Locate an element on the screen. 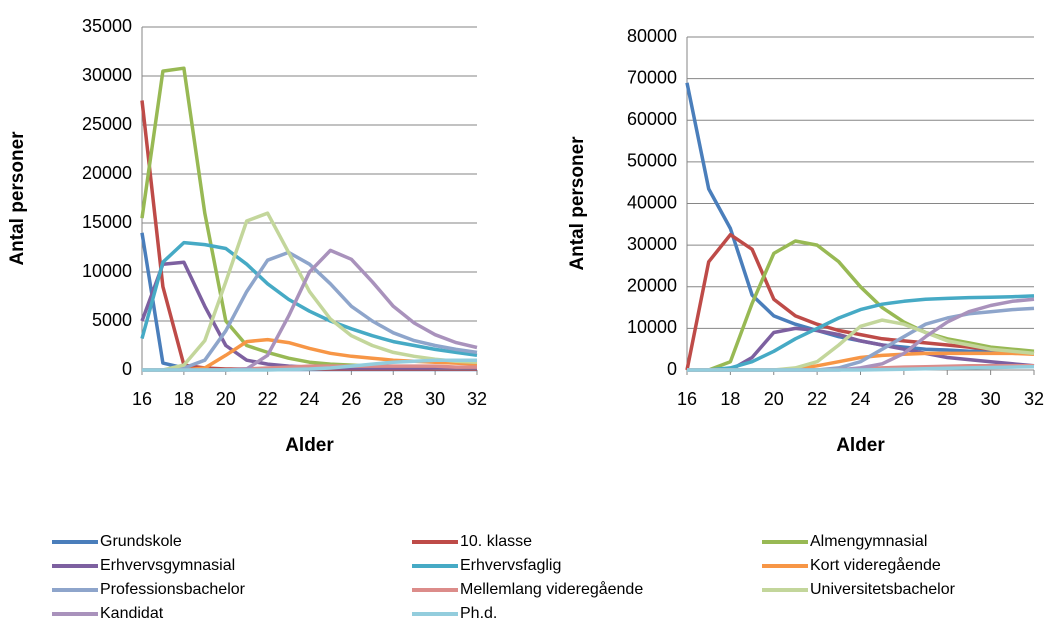 The height and width of the screenshot is (628, 1051). y-tick-label: 5000 is located at coordinates (112, 320).